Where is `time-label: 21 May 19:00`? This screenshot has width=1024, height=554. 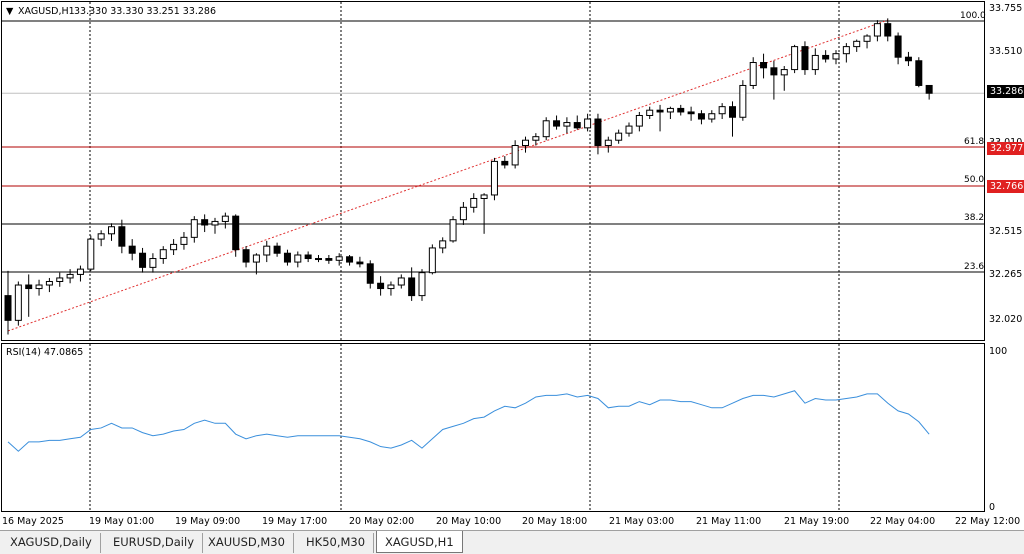 time-label: 21 May 19:00 is located at coordinates (817, 521).